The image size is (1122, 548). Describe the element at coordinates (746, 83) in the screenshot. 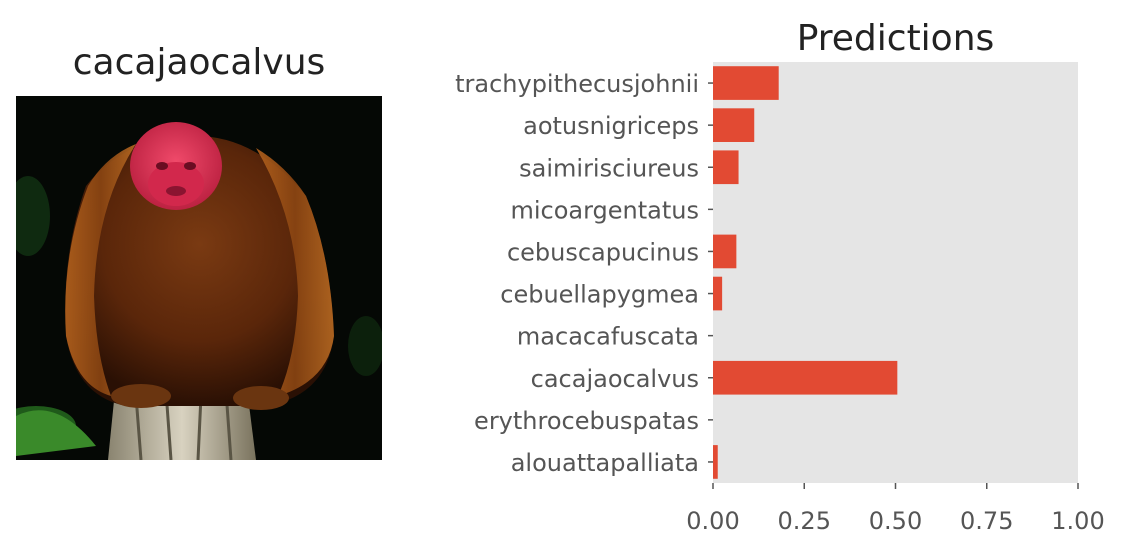

I see `bar-trachypithecusjohnii` at that location.